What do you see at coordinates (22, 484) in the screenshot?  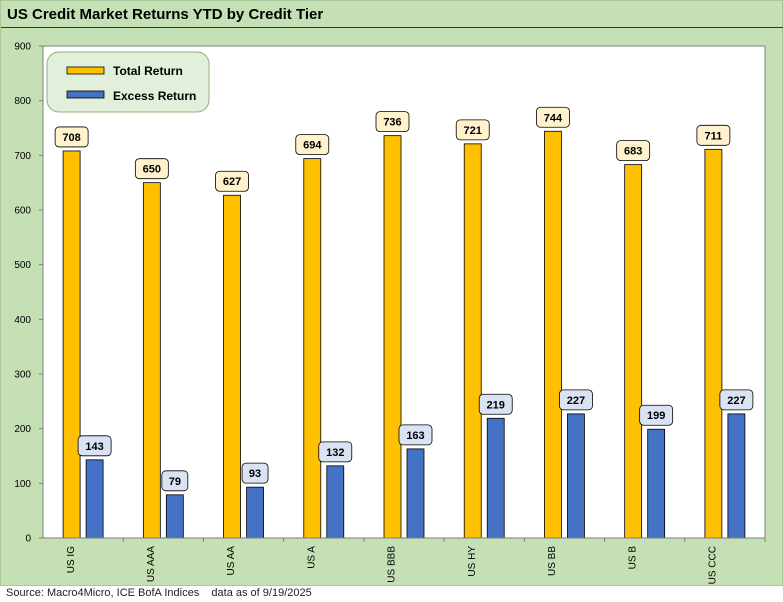 I see `y-tick-label: 100` at bounding box center [22, 484].